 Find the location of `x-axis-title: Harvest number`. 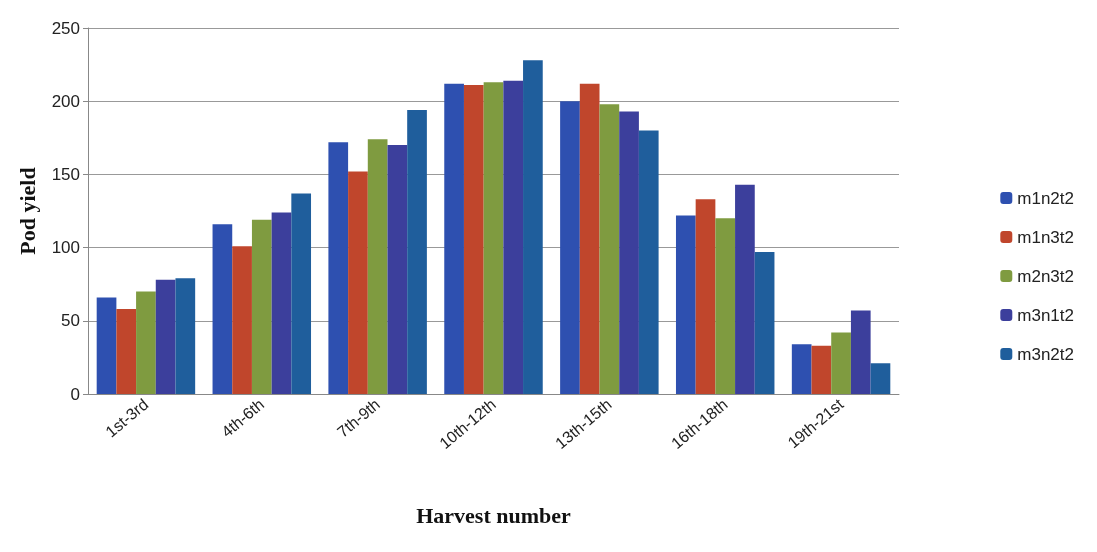

x-axis-title: Harvest number is located at coordinates (494, 515).